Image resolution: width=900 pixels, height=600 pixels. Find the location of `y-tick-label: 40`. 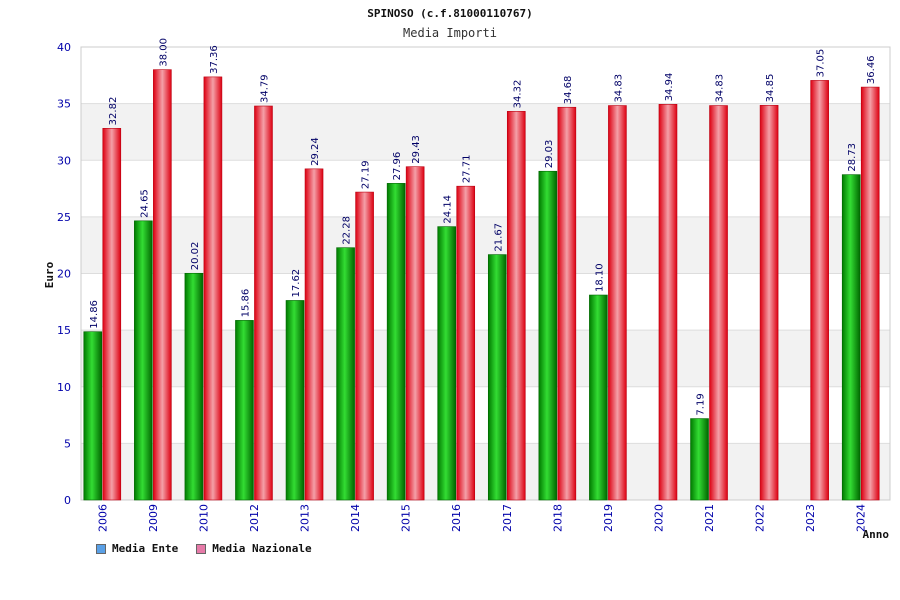

y-tick-label: 40 is located at coordinates (64, 47).